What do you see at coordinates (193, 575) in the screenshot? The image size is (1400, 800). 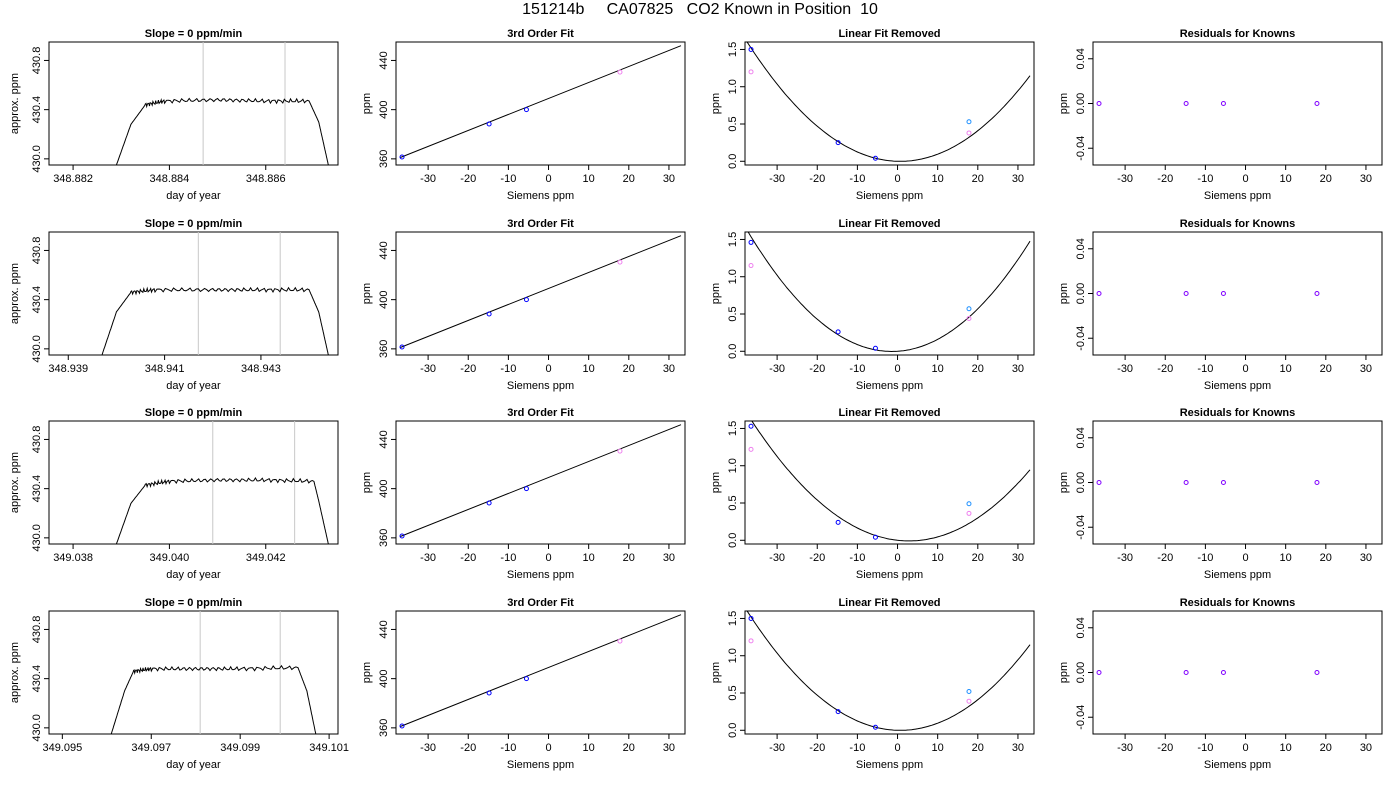 I see `x-axis-label: day of year` at bounding box center [193, 575].